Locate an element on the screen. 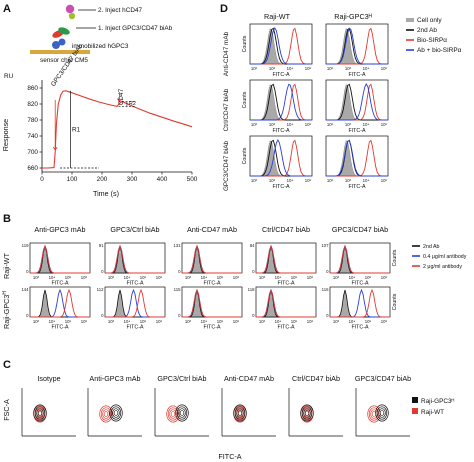  b-plot-r1-c1: 119 0 10³ 10⁴ 10⁵ 10⁶ FITC-A is located at coordinates (56, 264).